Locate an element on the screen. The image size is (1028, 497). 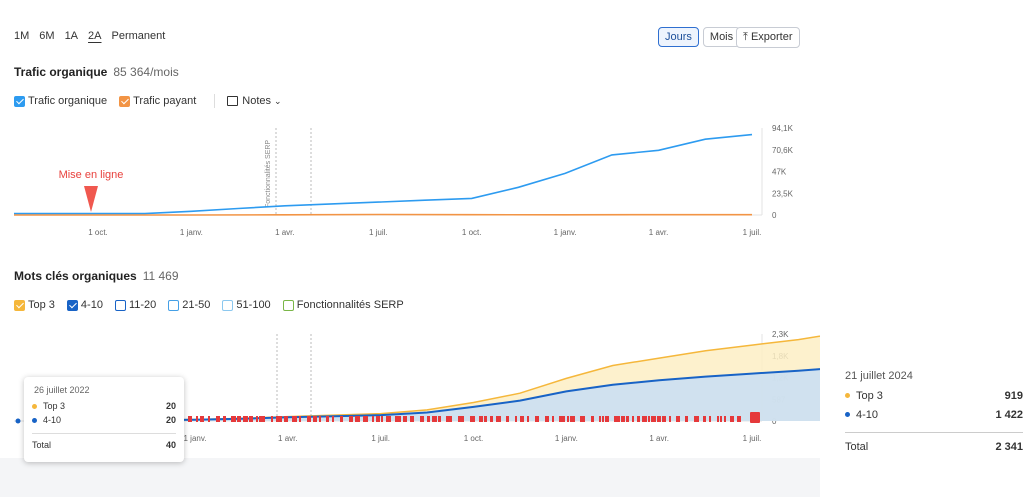
upload-icon: ⤒ is located at coordinates (745, 37).